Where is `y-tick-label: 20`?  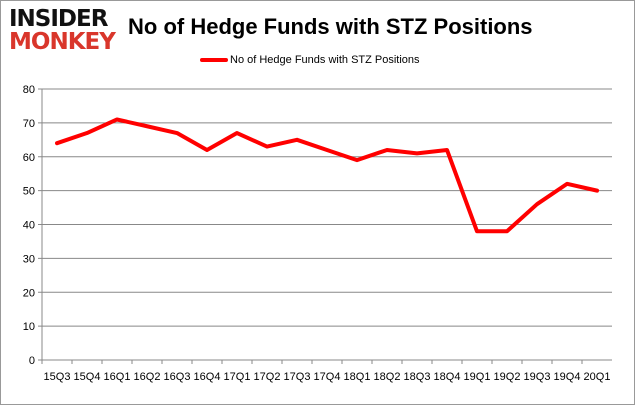
y-tick-label: 20 is located at coordinates (29, 293).